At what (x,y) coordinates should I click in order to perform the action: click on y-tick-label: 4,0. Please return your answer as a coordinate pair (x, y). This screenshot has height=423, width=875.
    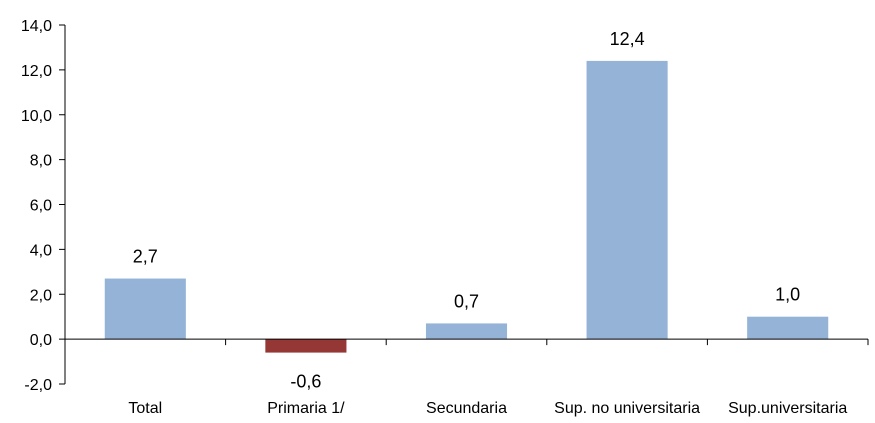
    Looking at the image, I should click on (41, 250).